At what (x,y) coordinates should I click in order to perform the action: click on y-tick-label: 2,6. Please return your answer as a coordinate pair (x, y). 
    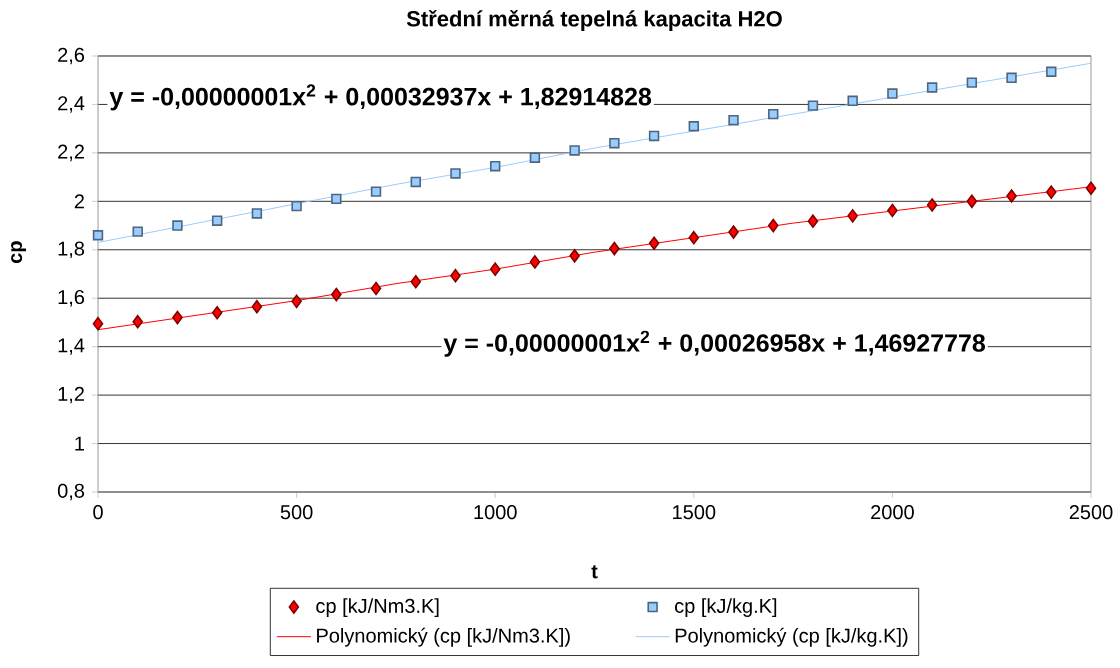
    Looking at the image, I should click on (71, 56).